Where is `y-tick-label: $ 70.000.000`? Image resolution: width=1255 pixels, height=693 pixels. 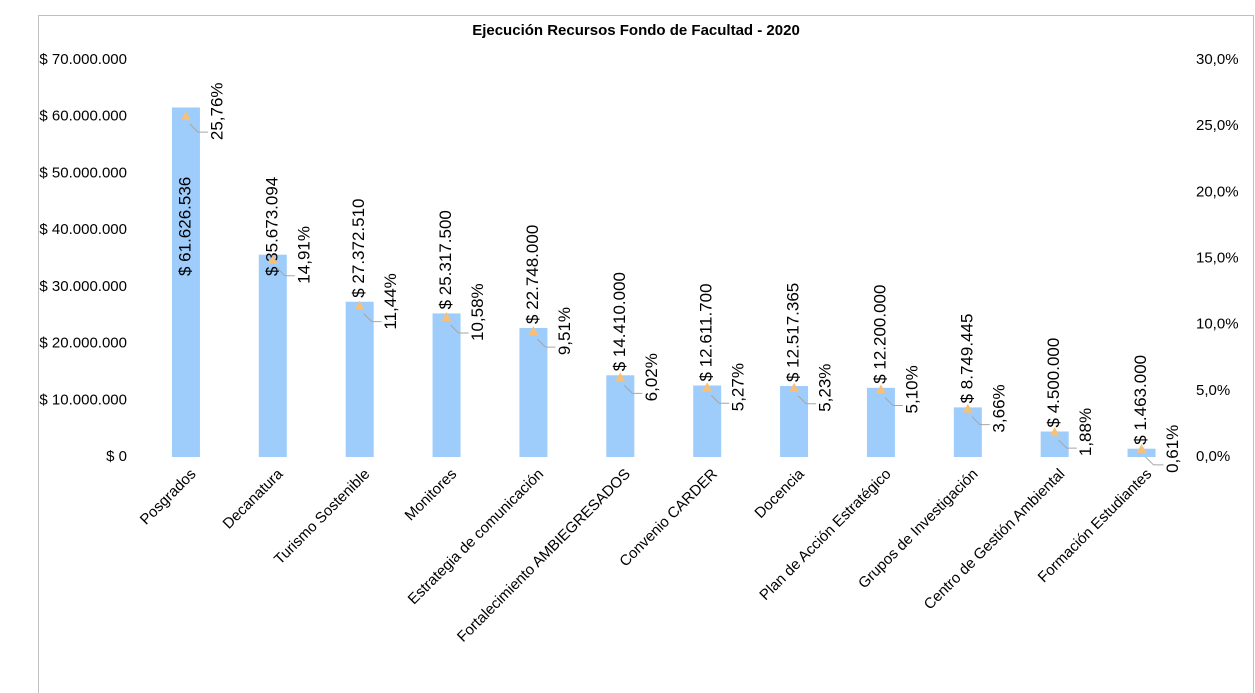
y-tick-label: $ 70.000.000 is located at coordinates (83, 59).